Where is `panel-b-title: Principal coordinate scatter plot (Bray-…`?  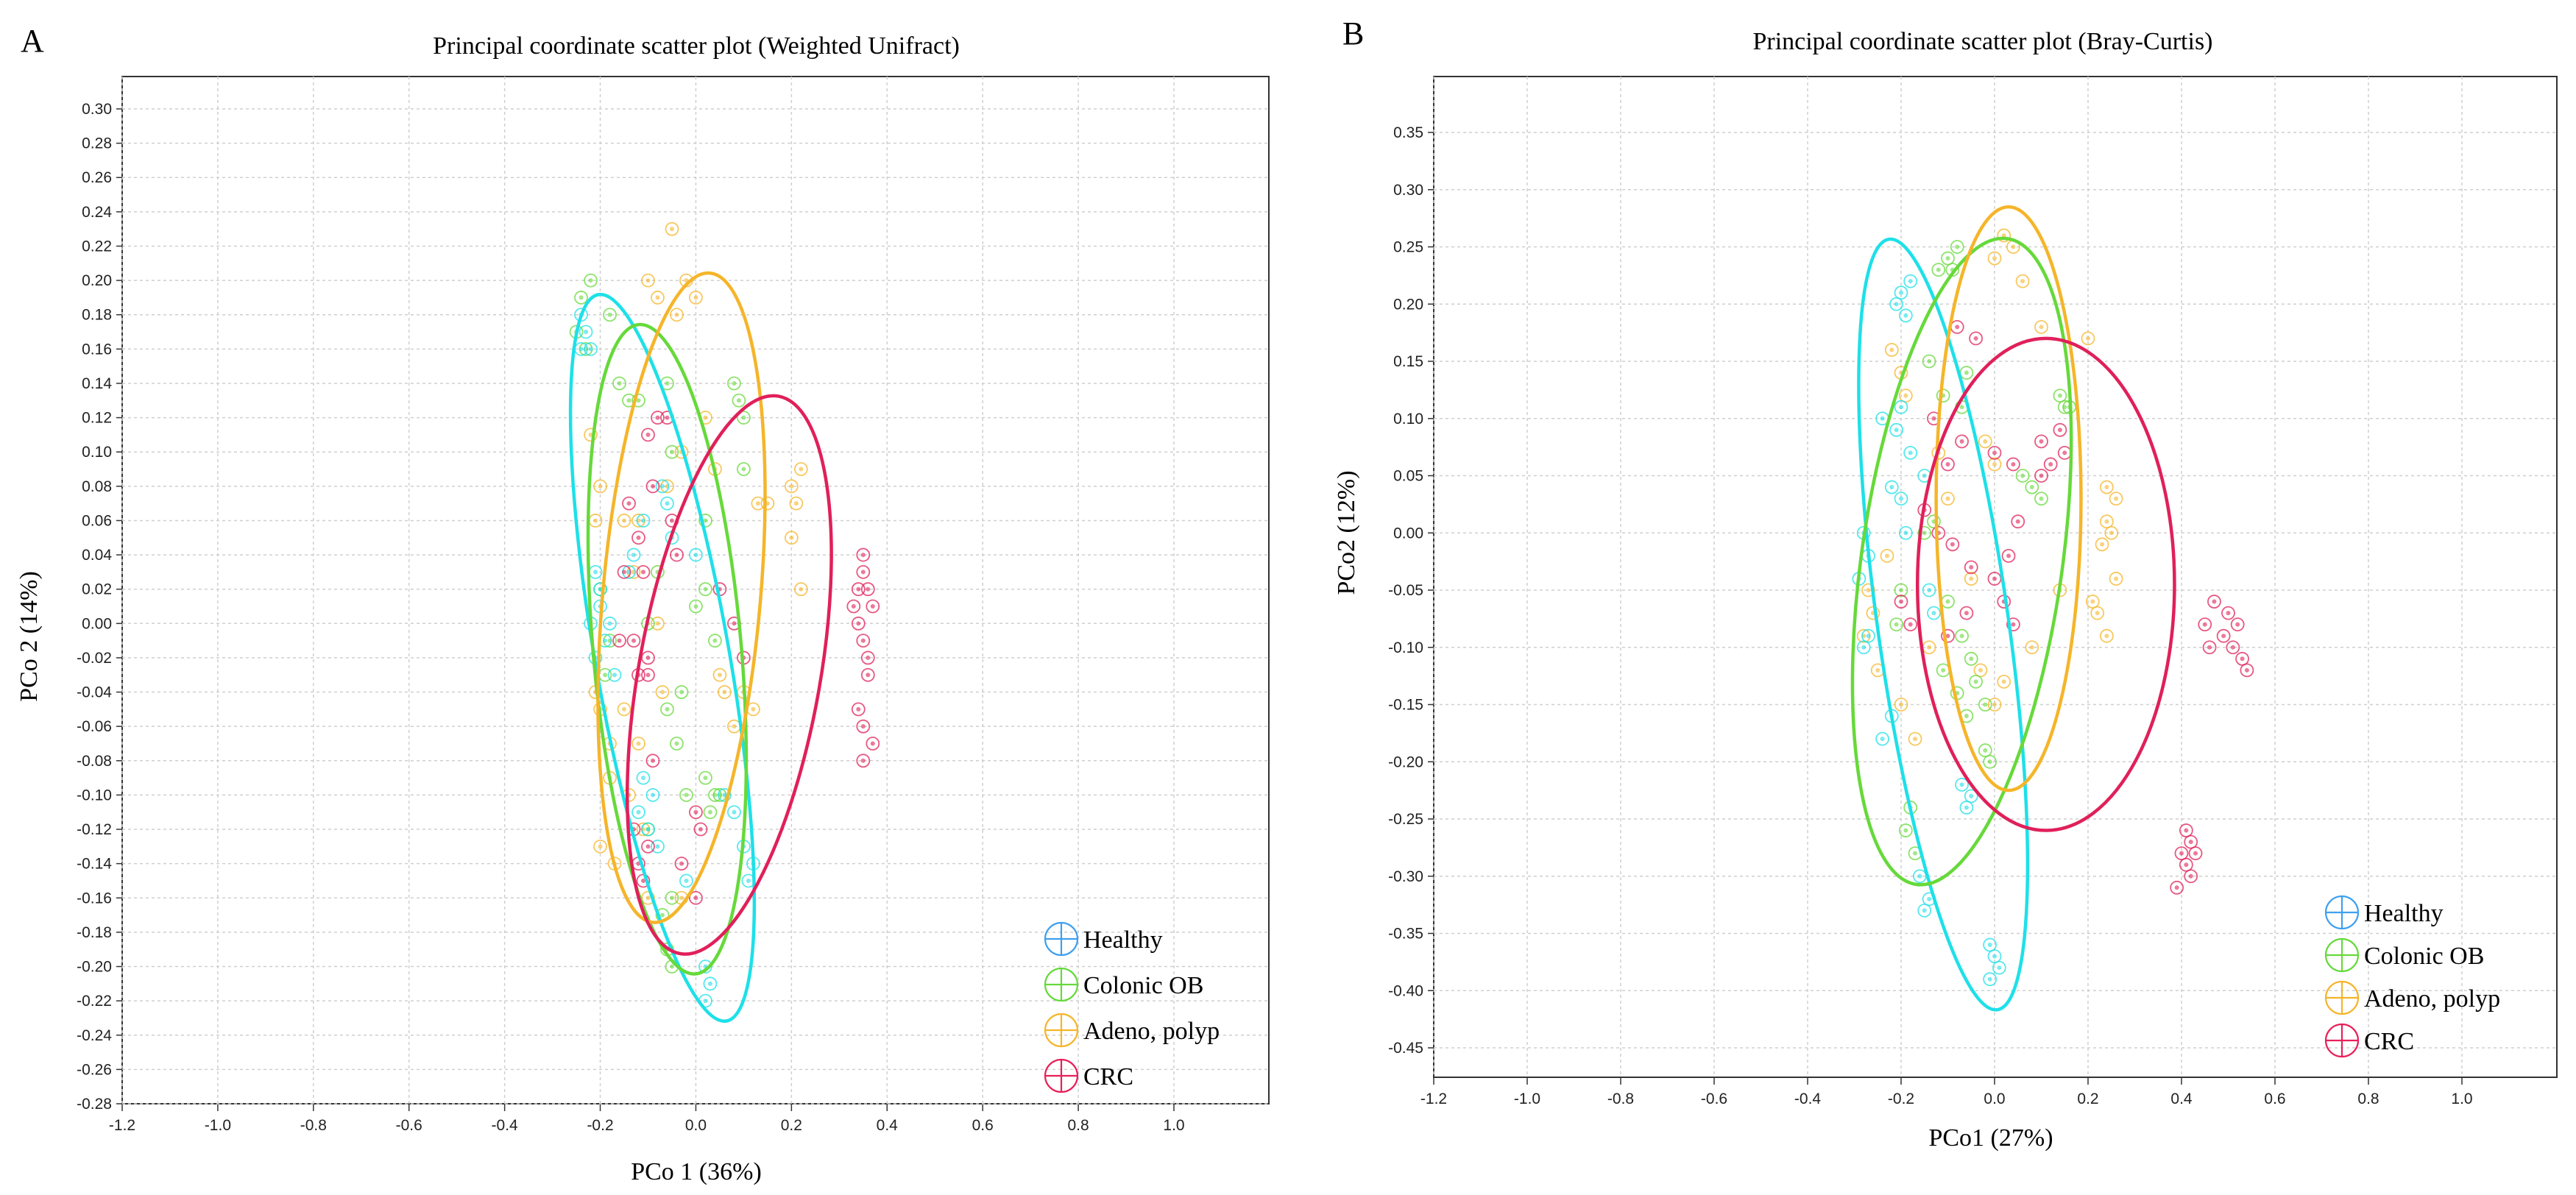 panel-b-title: Principal coordinate scatter plot (Bray-… is located at coordinates (1982, 41).